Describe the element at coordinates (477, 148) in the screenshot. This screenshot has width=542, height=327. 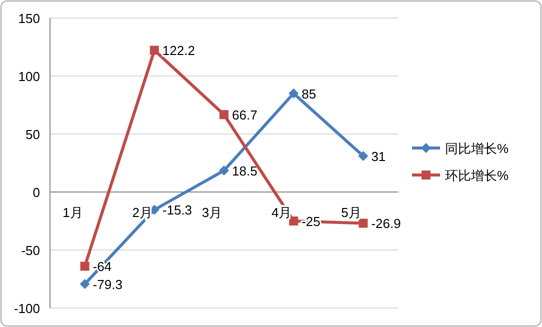
I see `legend-label: 同比增长%` at that location.